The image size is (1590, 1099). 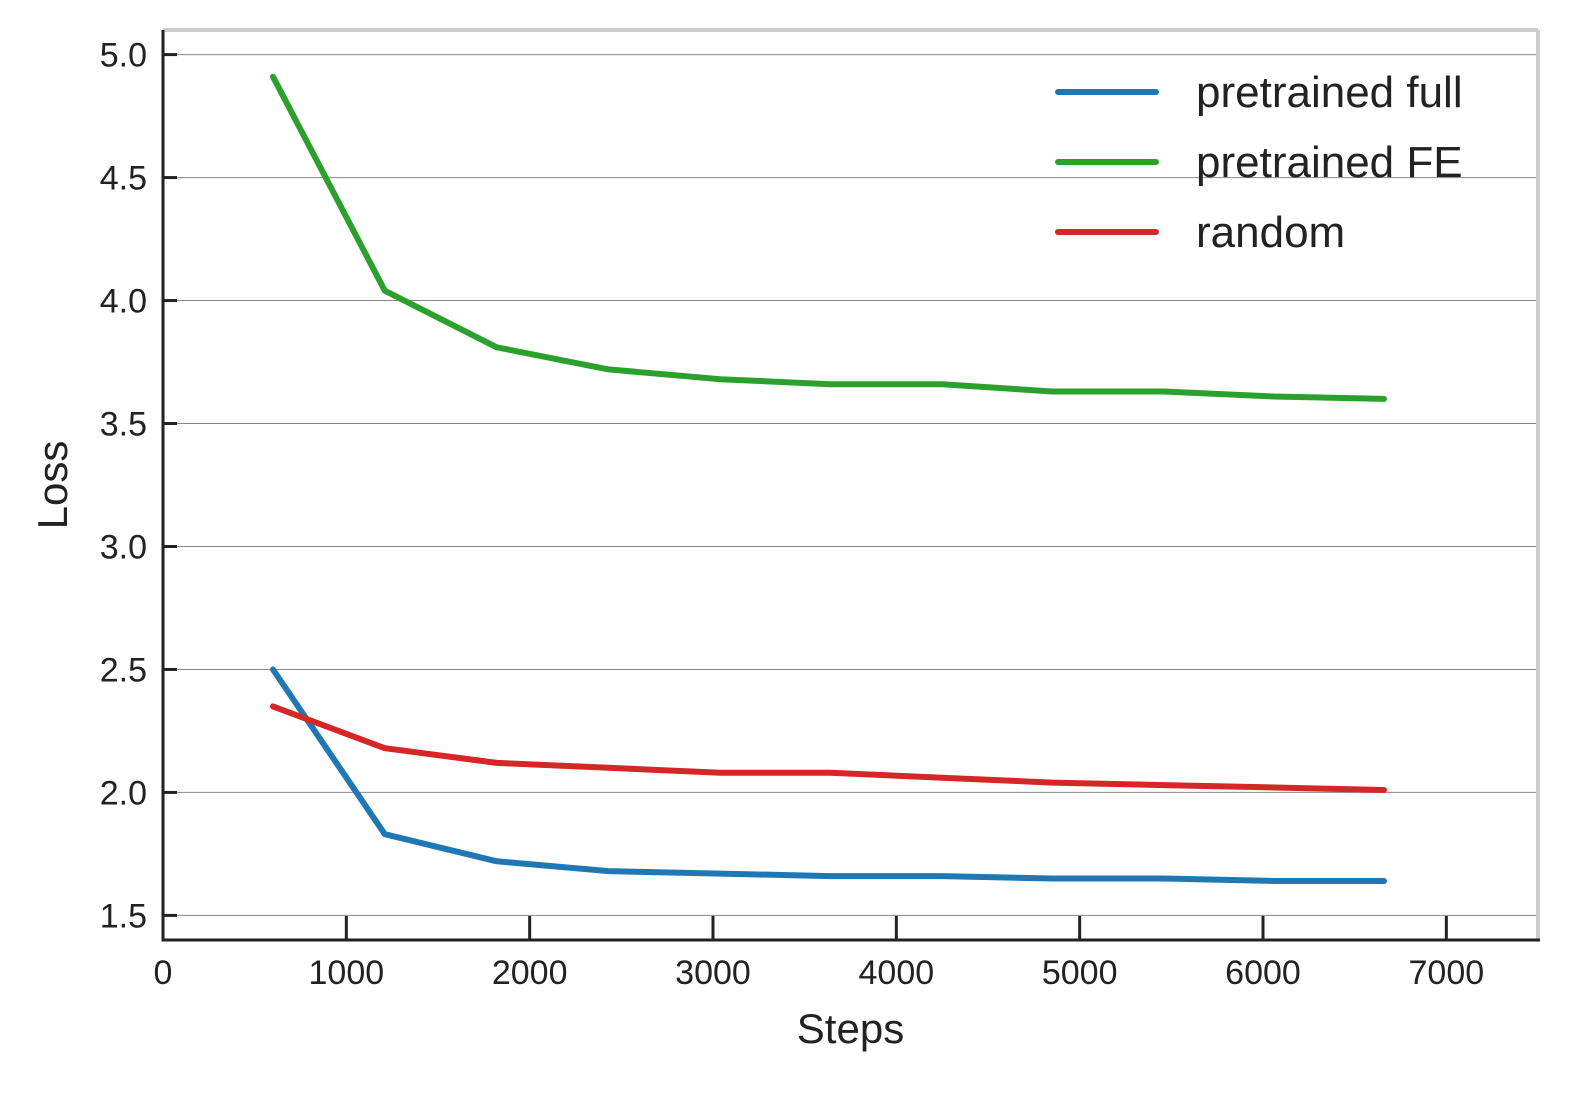 What do you see at coordinates (123, 916) in the screenshot?
I see `y-tick-label: 1.5` at bounding box center [123, 916].